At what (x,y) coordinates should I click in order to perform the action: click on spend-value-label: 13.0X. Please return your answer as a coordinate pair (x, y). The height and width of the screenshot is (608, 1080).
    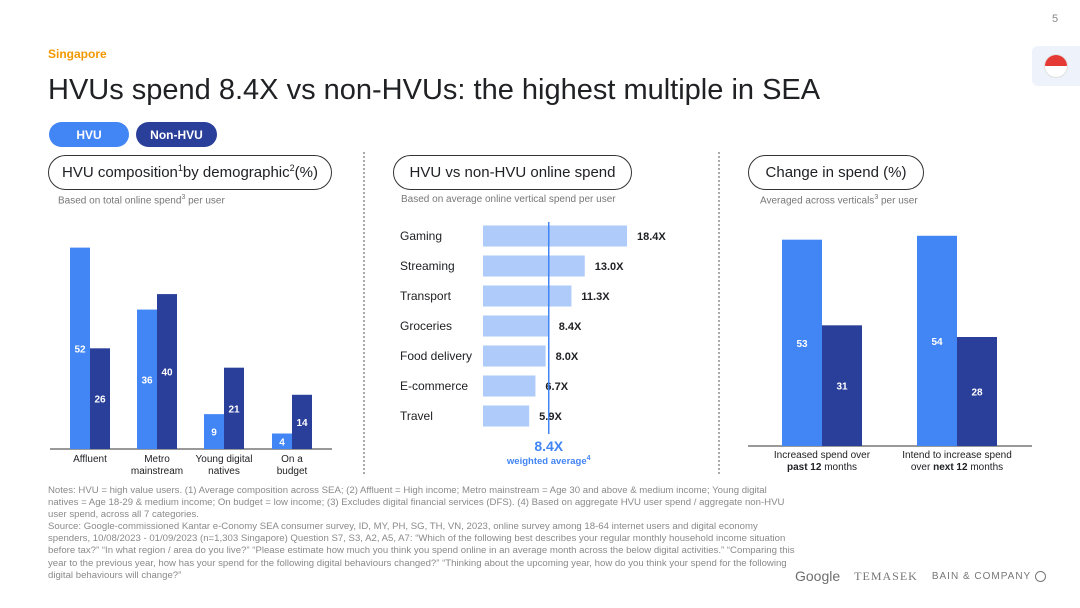
    Looking at the image, I should click on (609, 267).